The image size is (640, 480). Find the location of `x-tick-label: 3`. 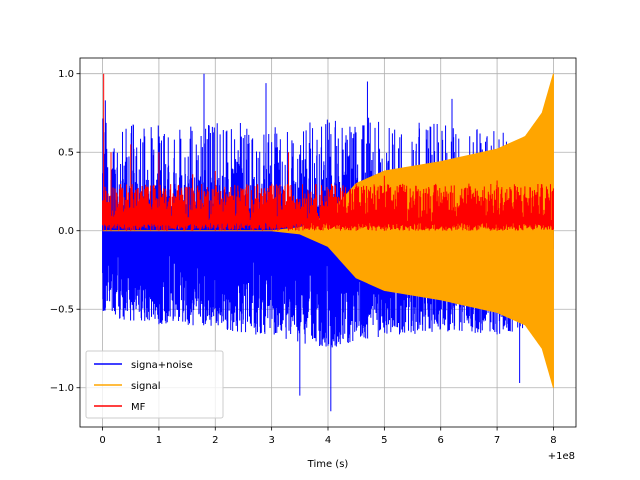

x-tick-label: 3 is located at coordinates (271, 440).